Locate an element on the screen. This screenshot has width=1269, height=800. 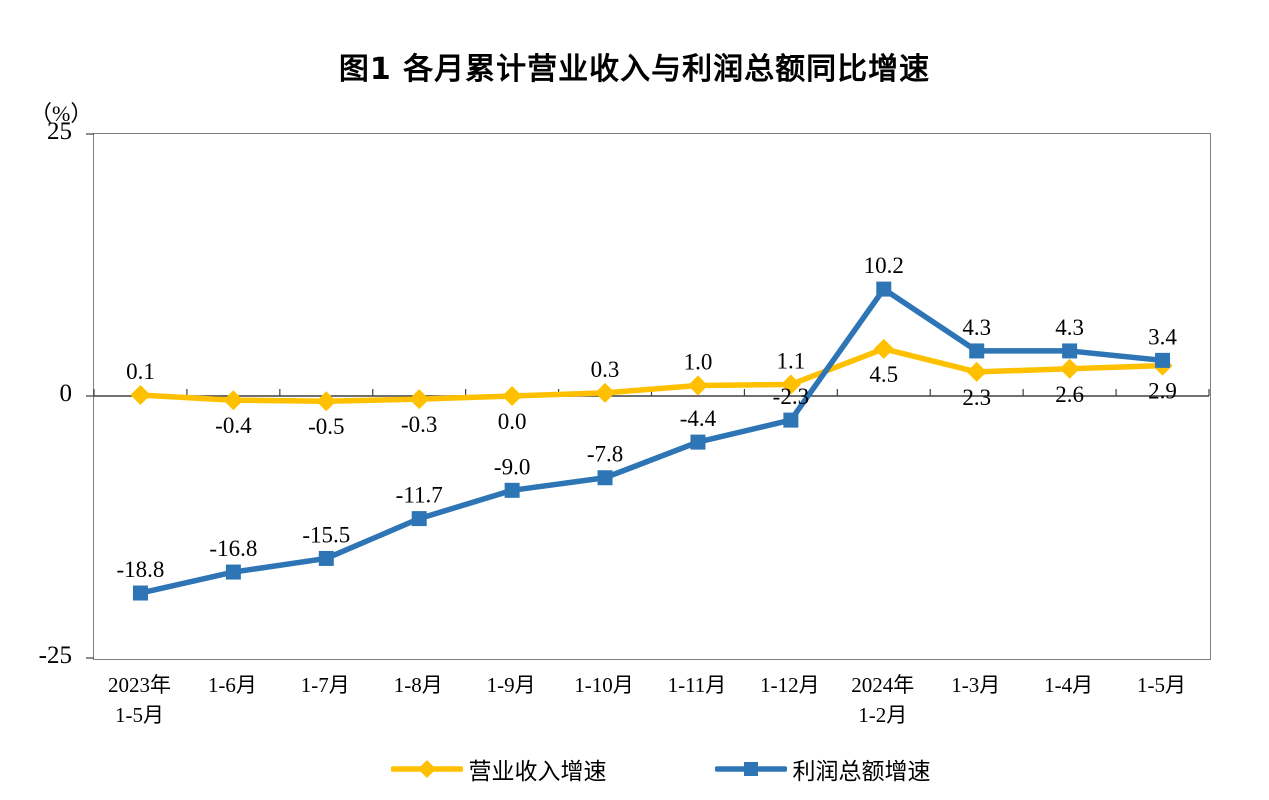
data-label: 1.1 is located at coordinates (791, 360).